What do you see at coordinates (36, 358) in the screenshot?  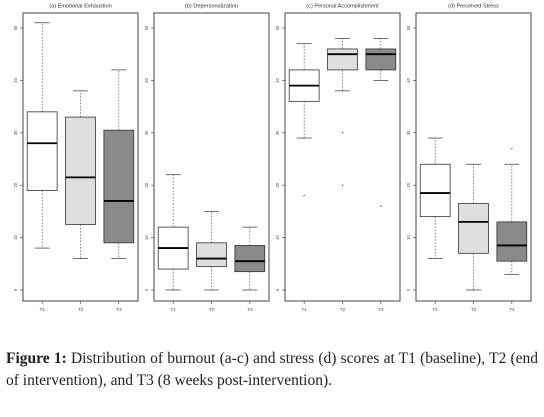 I see `caption-label: Figure 1:` at bounding box center [36, 358].